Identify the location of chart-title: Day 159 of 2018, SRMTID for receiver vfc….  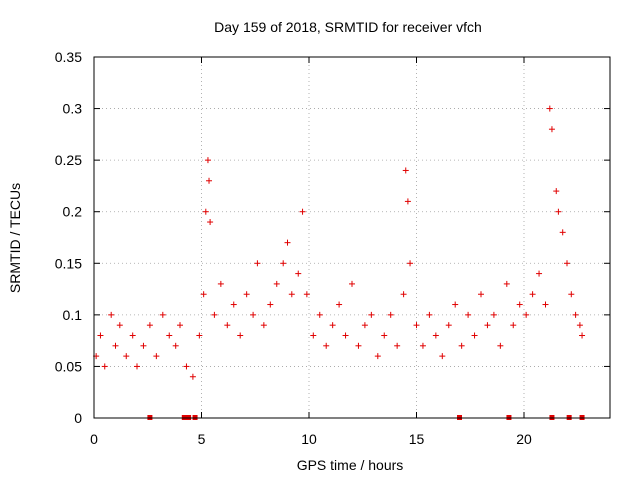
(348, 27).